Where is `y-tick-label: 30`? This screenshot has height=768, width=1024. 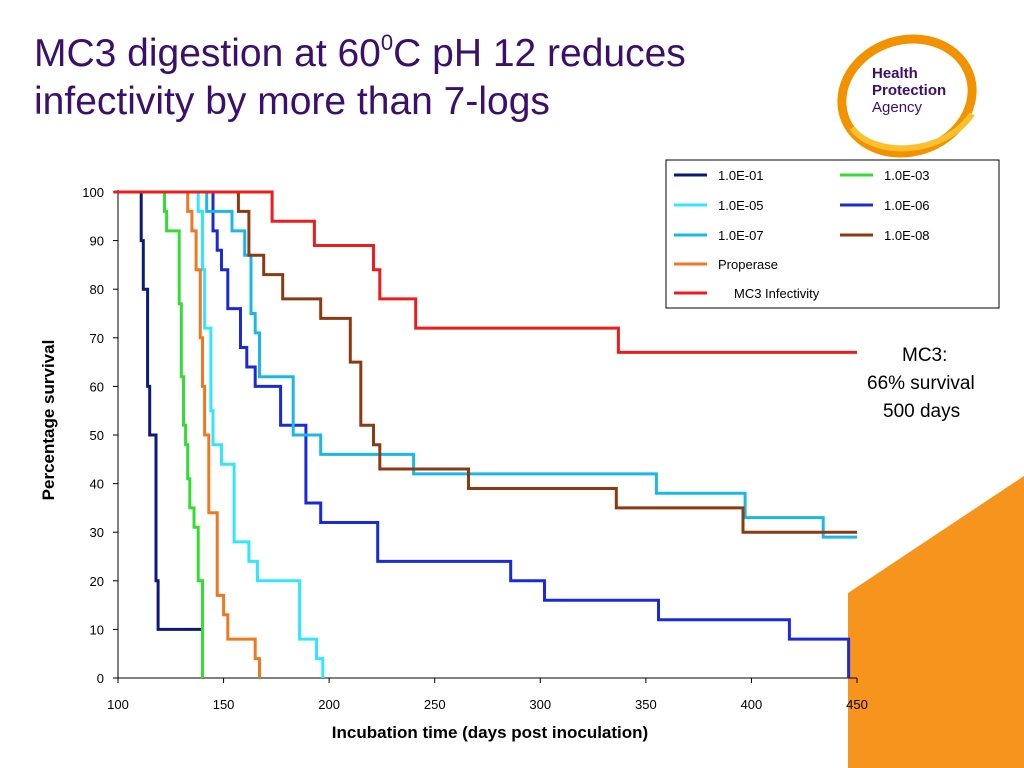
y-tick-label: 30 is located at coordinates (97, 532).